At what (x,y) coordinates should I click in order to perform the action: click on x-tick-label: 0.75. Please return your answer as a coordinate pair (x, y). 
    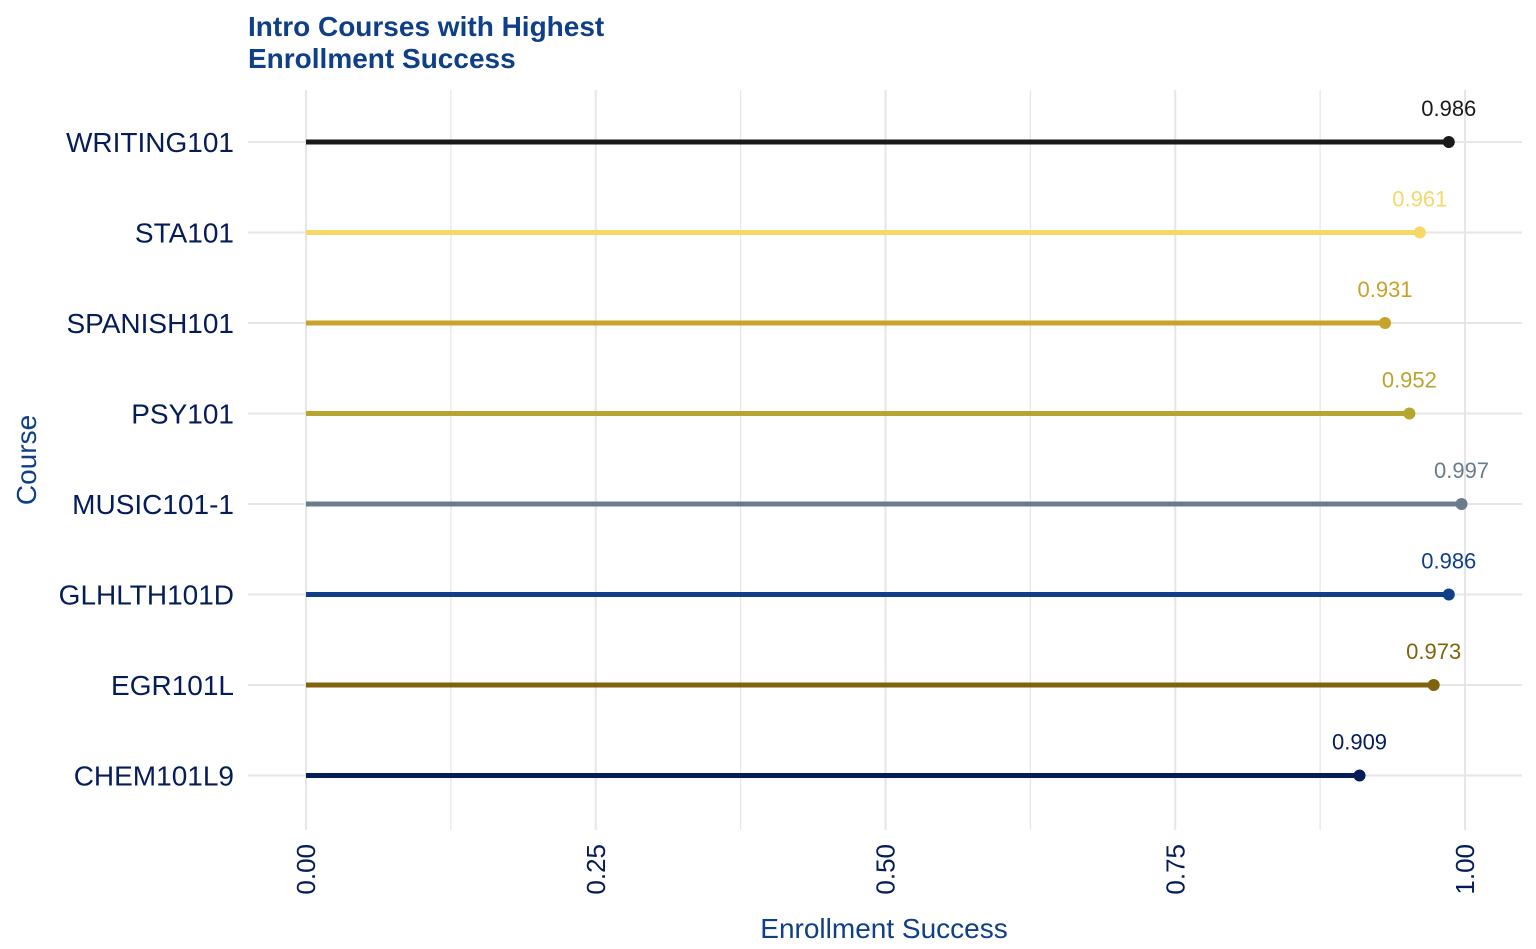
    Looking at the image, I should click on (1175, 869).